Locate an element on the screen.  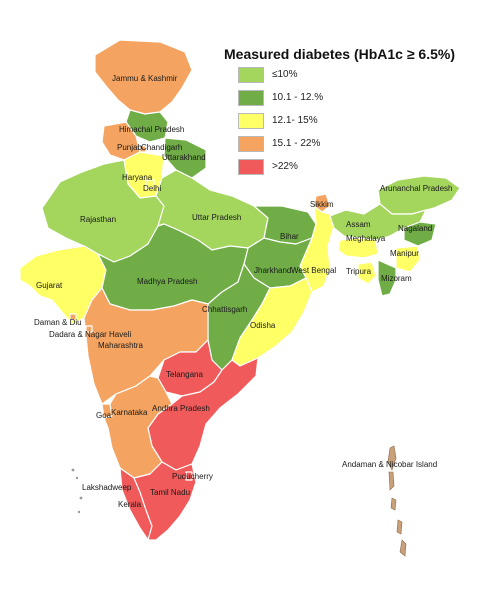
region-od is located at coordinates (272, 322).